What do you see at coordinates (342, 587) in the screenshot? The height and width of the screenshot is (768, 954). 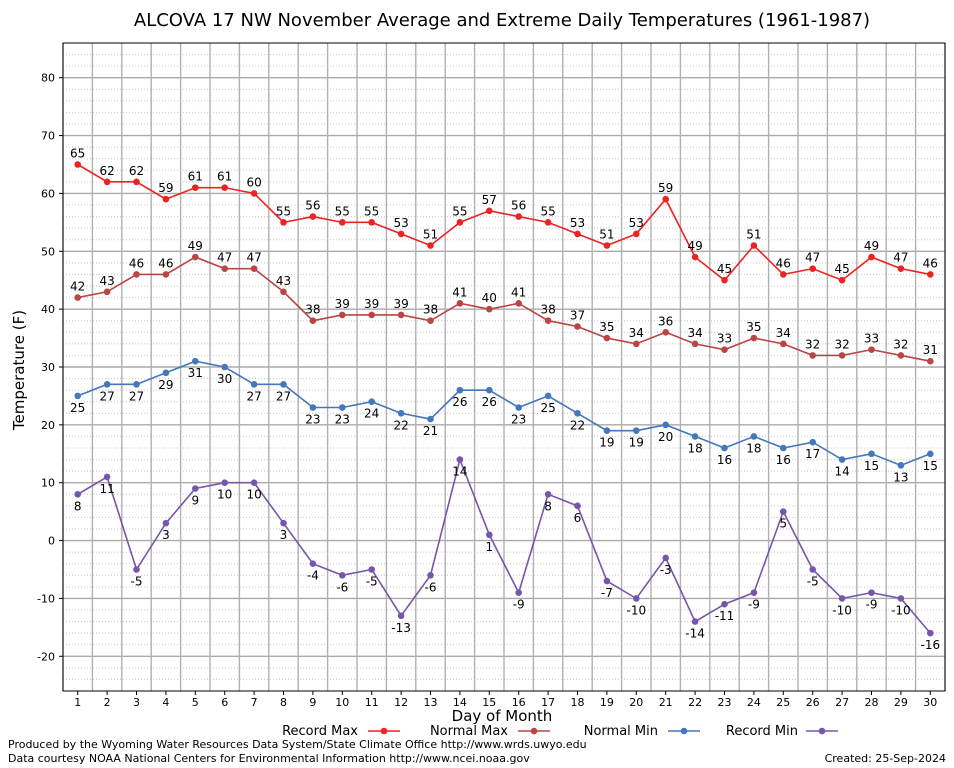 I see `data-label: -6` at bounding box center [342, 587].